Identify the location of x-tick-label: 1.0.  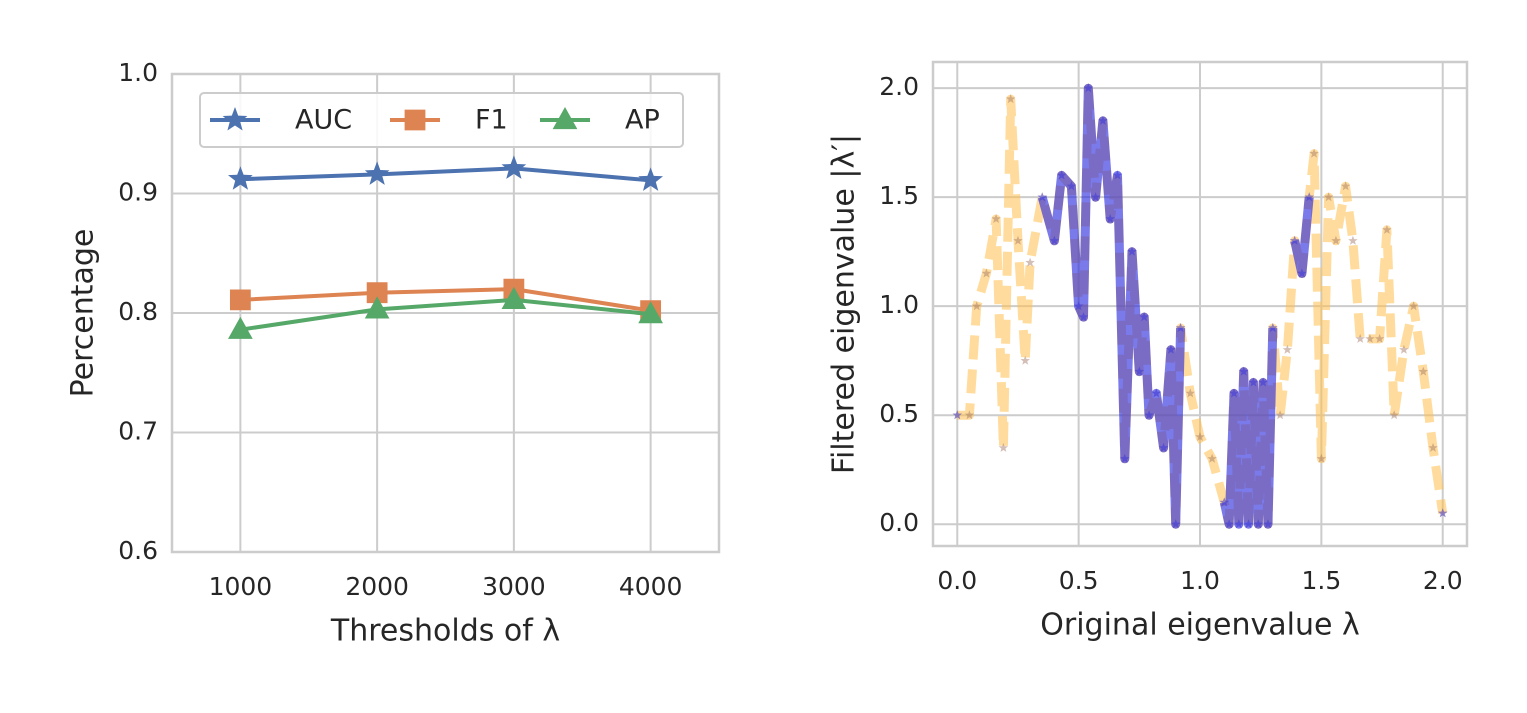
(1200, 580).